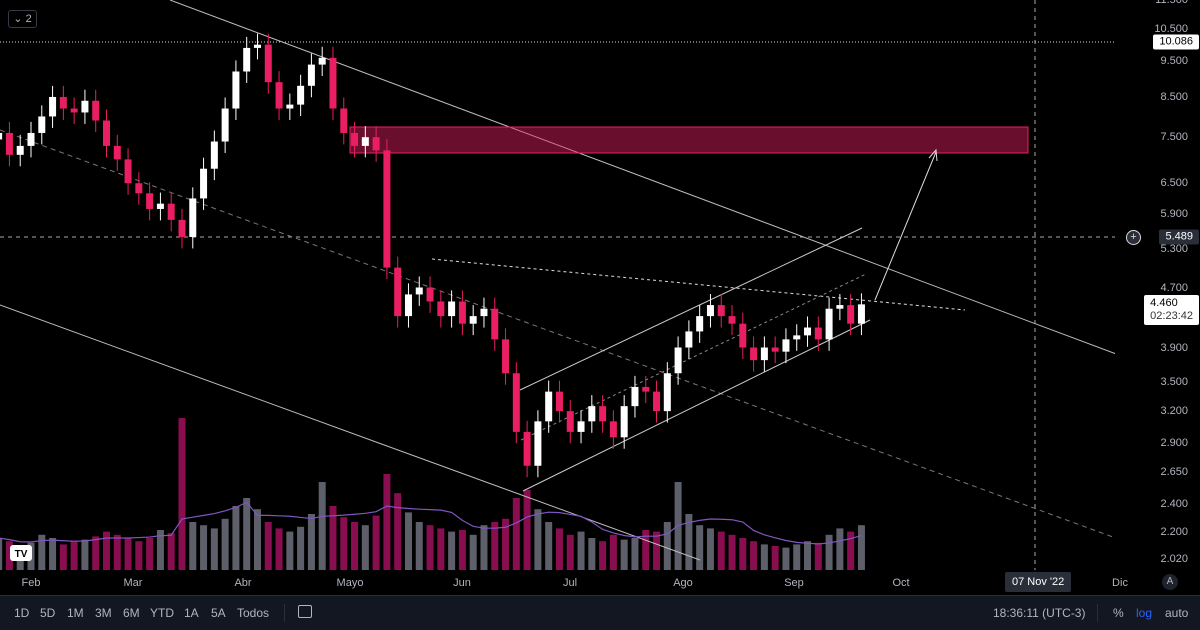 This screenshot has height=630, width=1200. I want to click on price-tick-label: 3.500, so click(1174, 382).